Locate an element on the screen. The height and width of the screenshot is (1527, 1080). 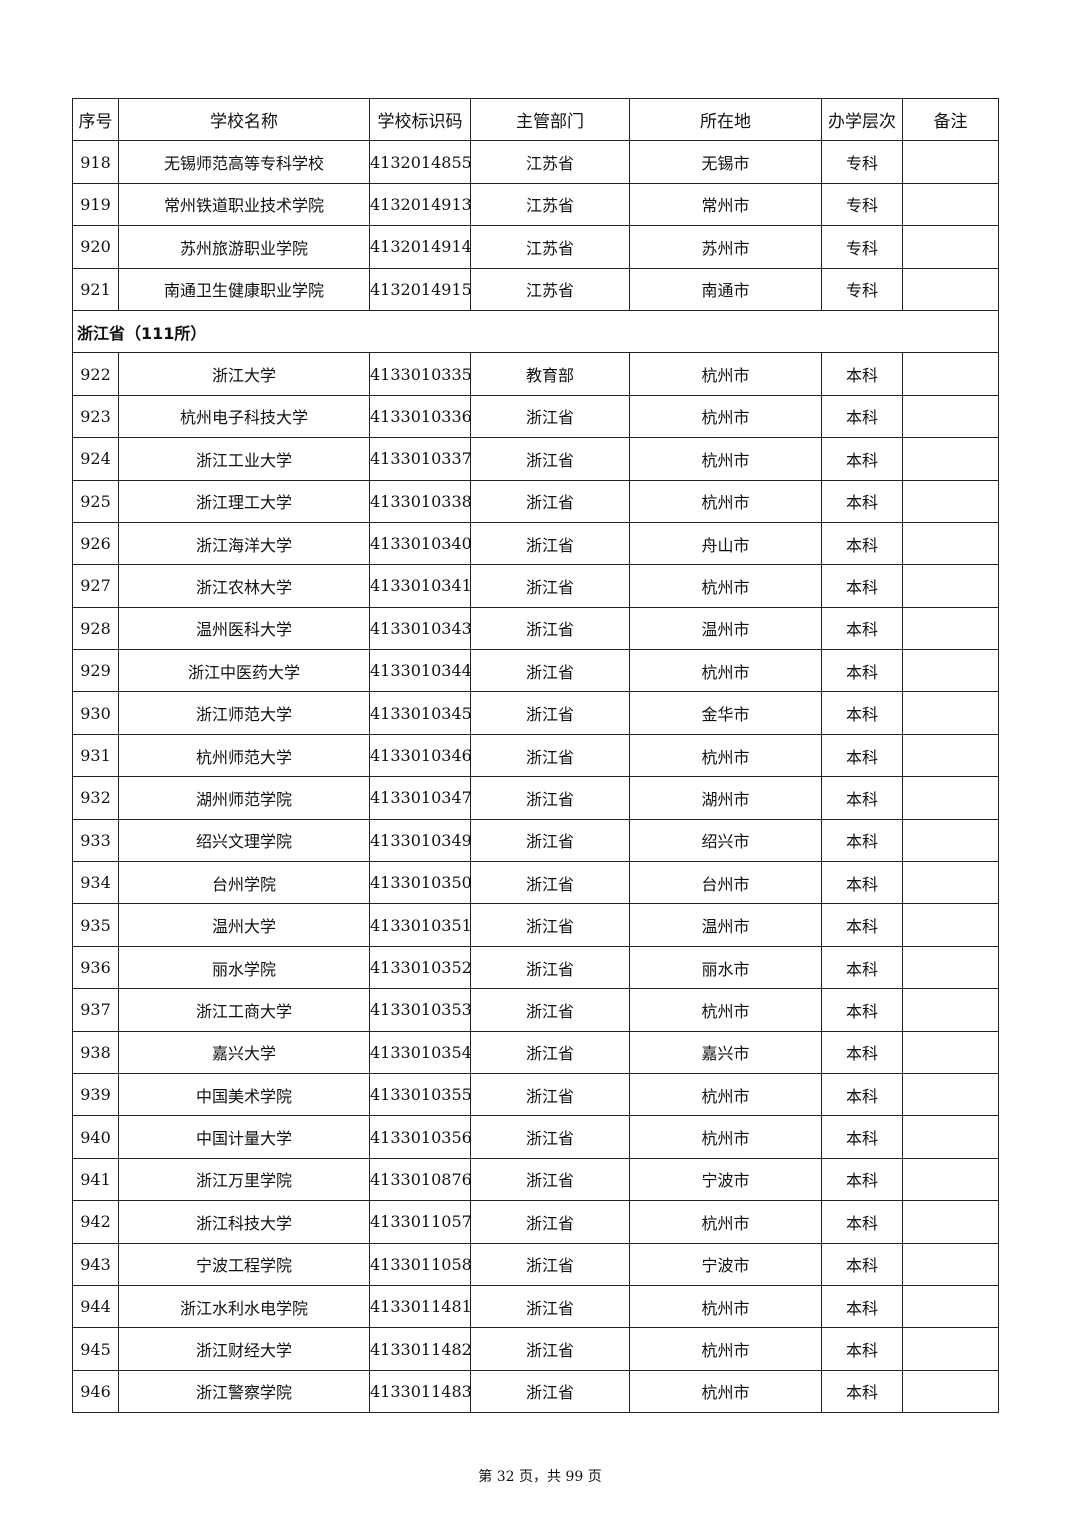
cell-index: 931 is located at coordinates (95, 755).